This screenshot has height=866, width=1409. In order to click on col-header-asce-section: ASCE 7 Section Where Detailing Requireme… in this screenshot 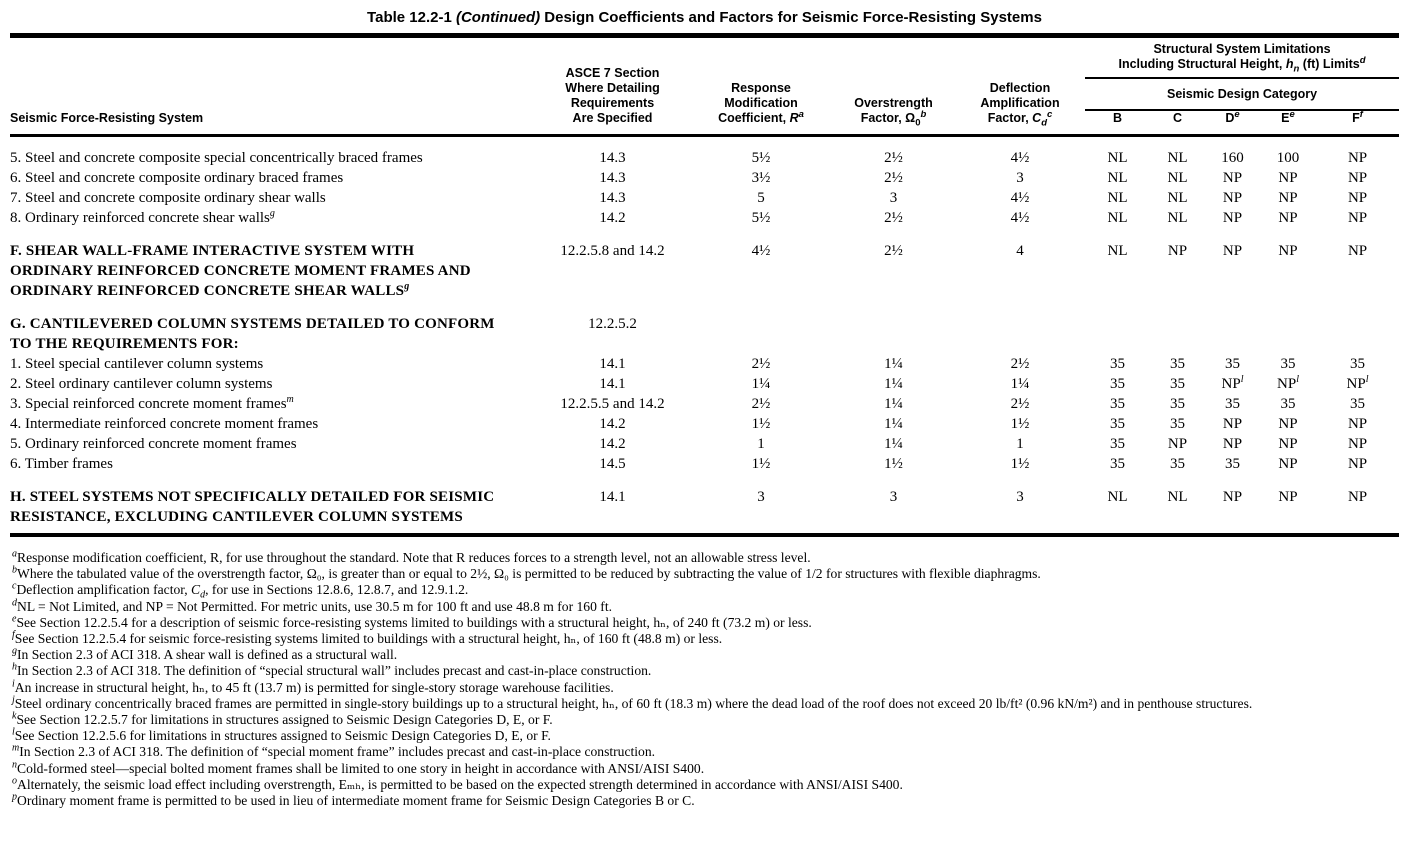, I will do `click(612, 95)`.